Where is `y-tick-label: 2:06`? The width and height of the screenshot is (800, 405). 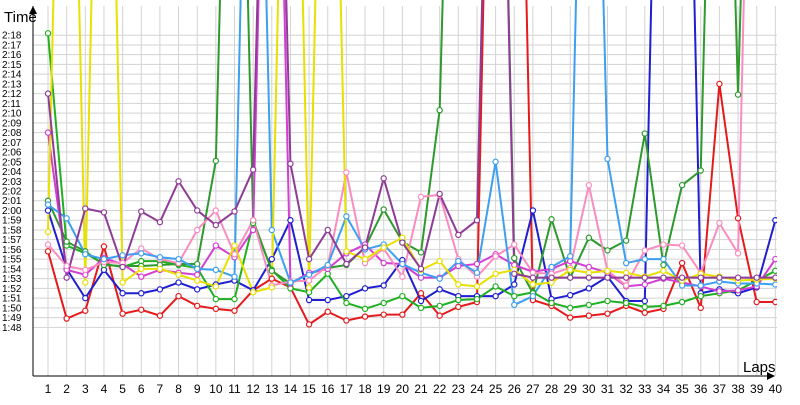 y-tick-label: 2:06 is located at coordinates (12, 153).